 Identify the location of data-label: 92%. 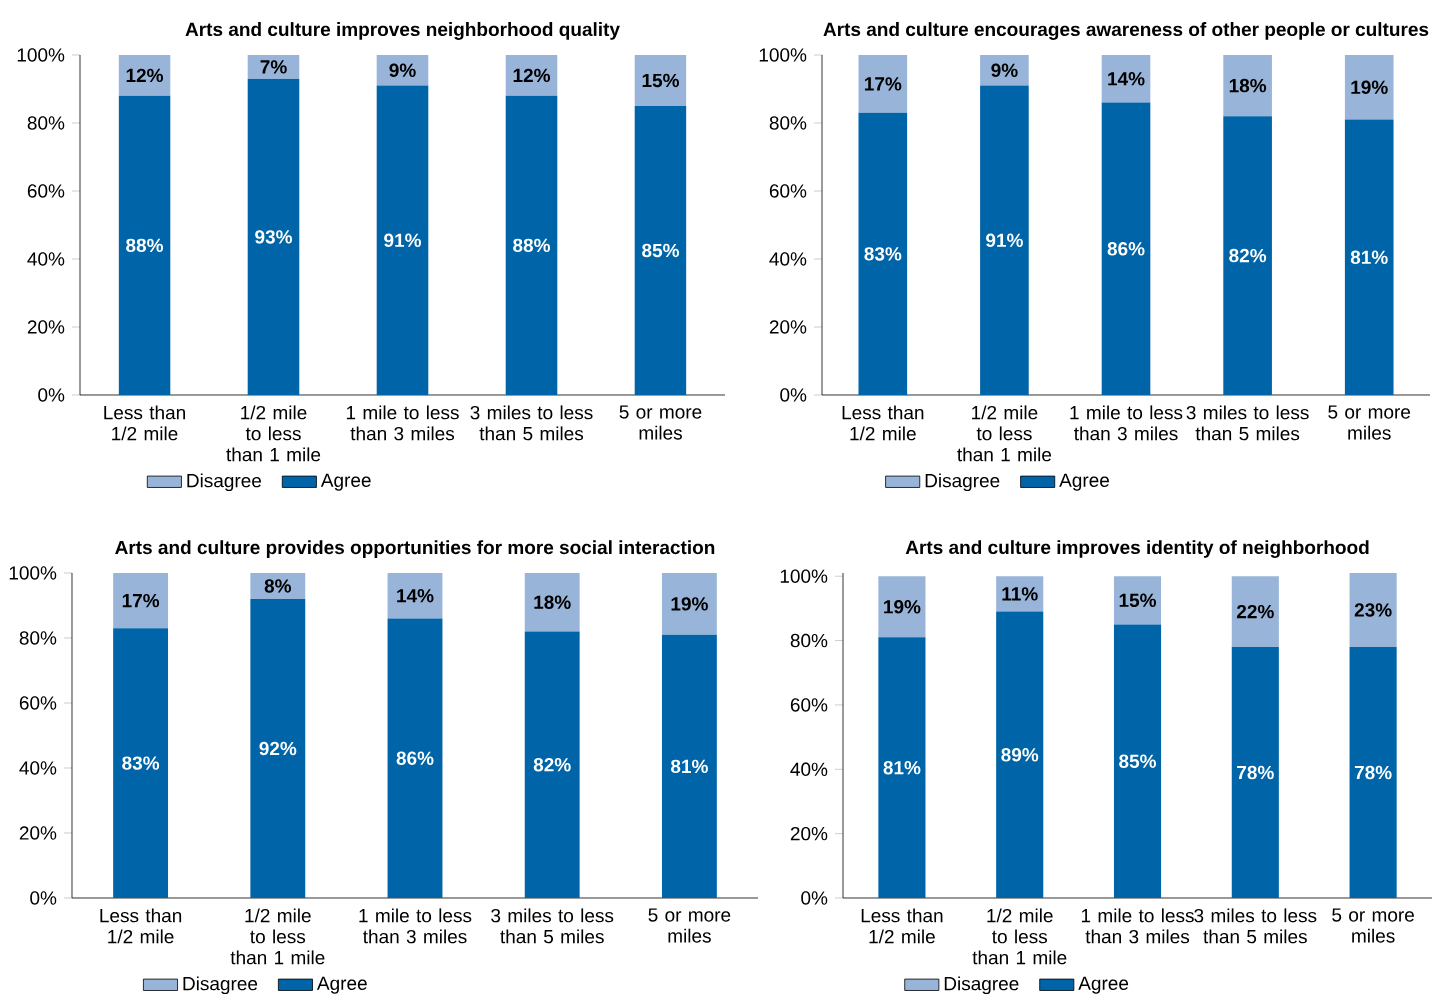
(278, 748).